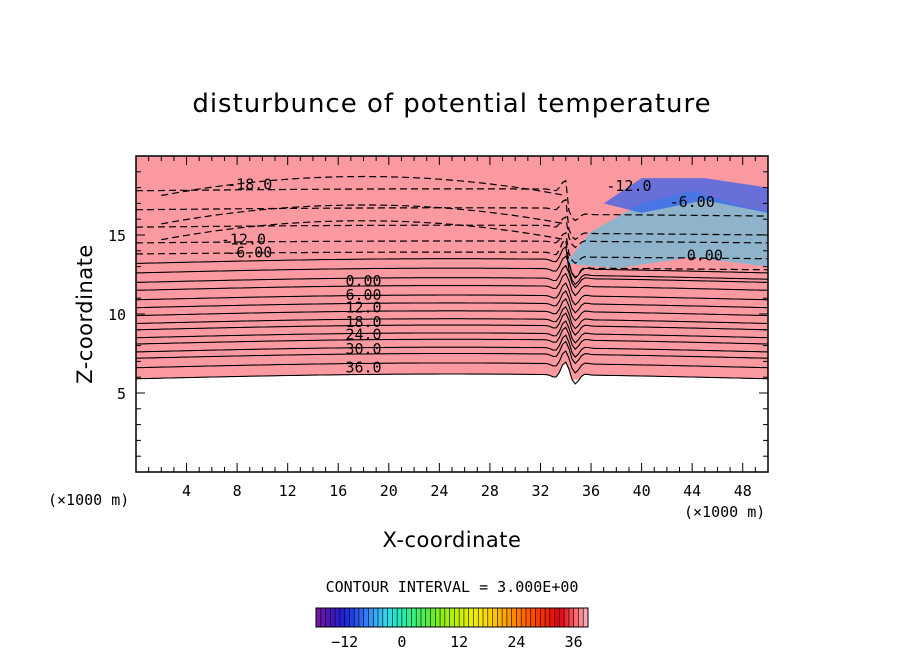 This screenshot has height=654, width=904. I want to click on x-tick-label: 28, so click(490, 491).